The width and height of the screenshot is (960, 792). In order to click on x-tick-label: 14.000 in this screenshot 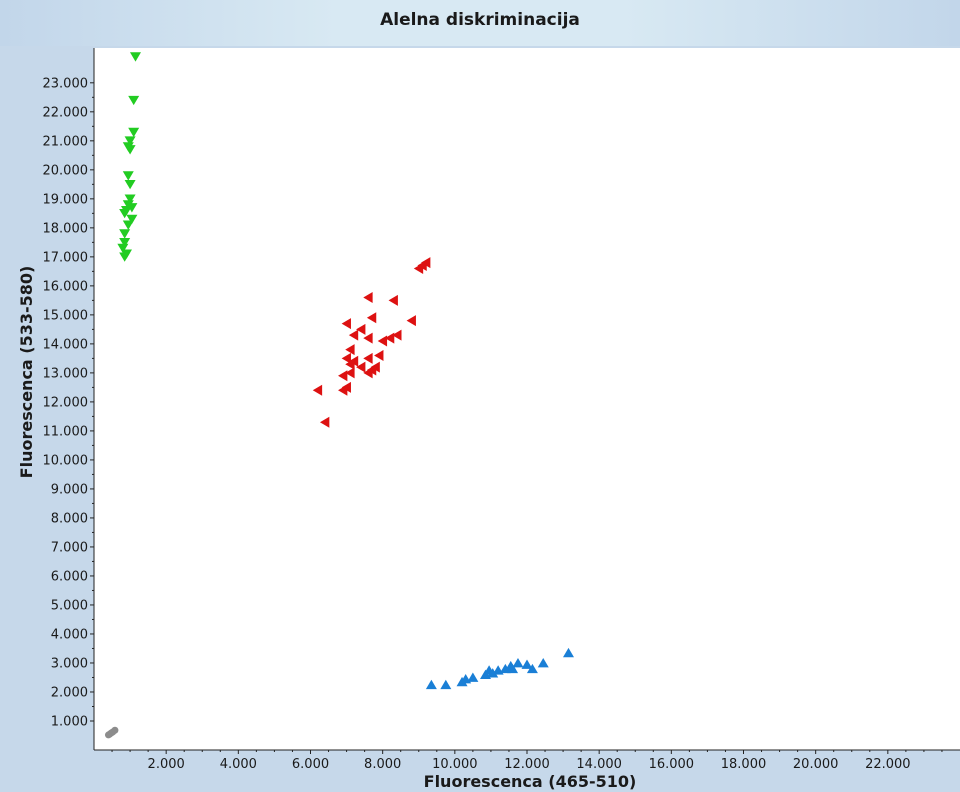, I will do `click(599, 764)`.